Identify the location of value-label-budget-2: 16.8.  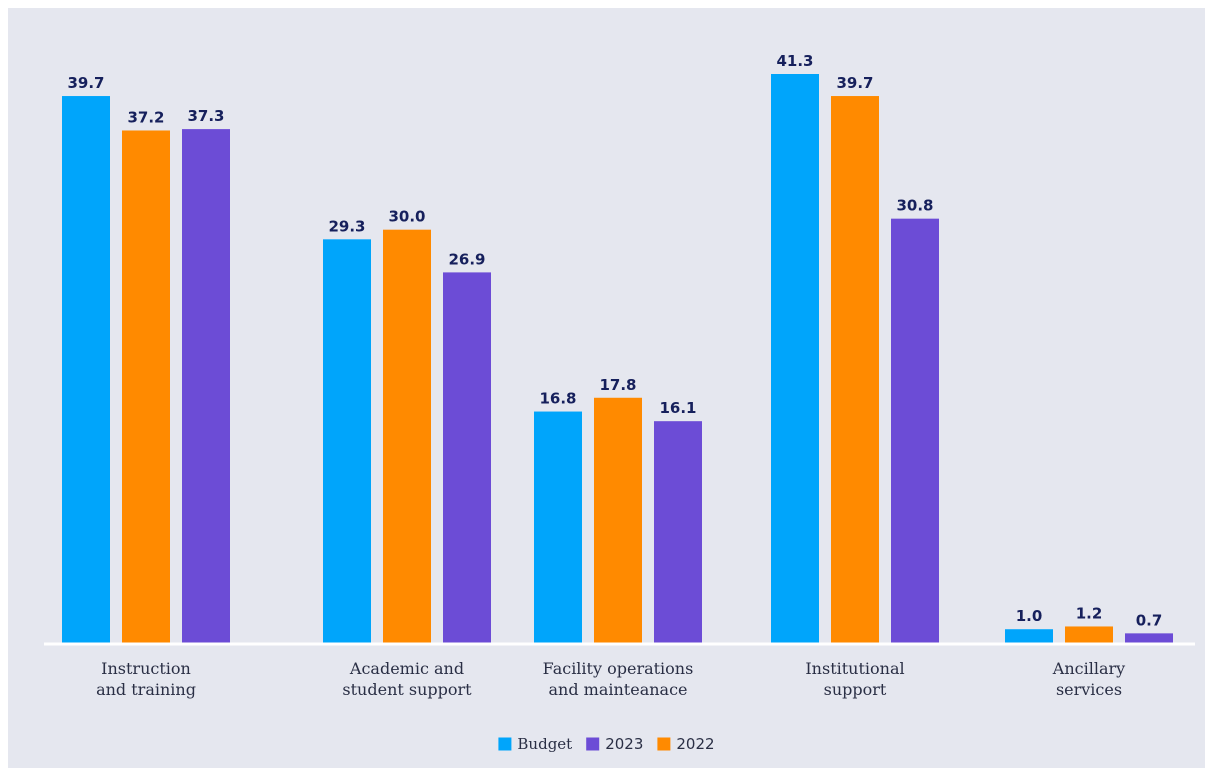
(557, 399).